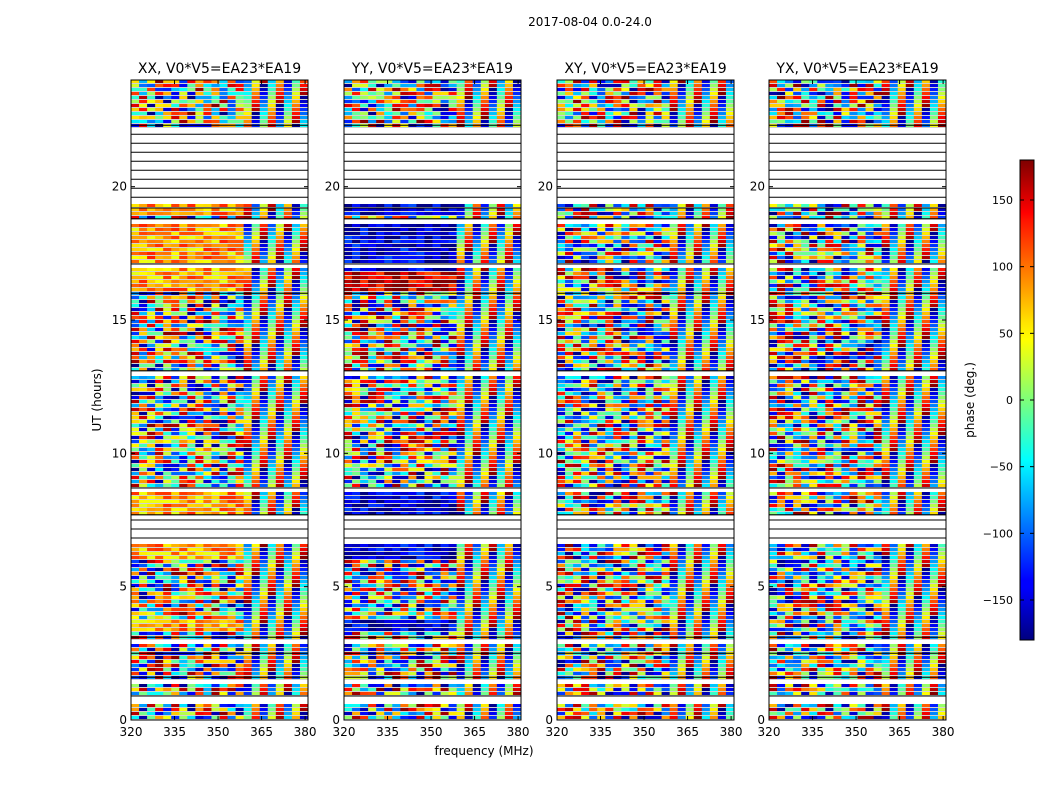  Describe the element at coordinates (998, 600) in the screenshot. I see `colorbar-tick-label: −150` at that location.